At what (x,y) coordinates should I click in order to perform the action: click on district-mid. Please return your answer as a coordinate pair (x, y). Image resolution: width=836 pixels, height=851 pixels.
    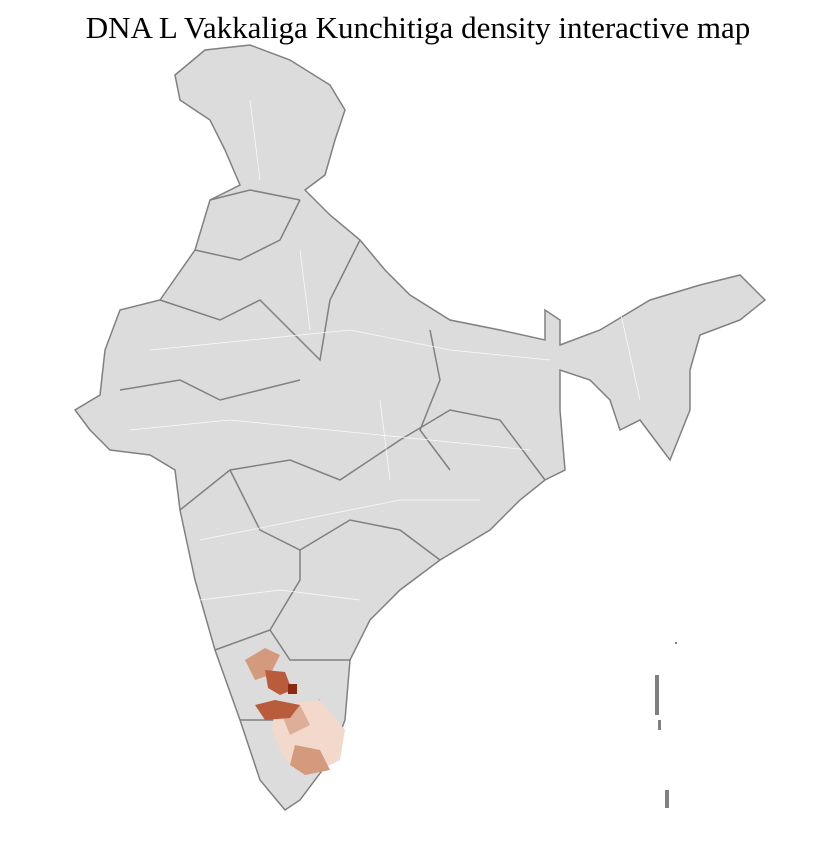
    Looking at the image, I should click on (310, 760).